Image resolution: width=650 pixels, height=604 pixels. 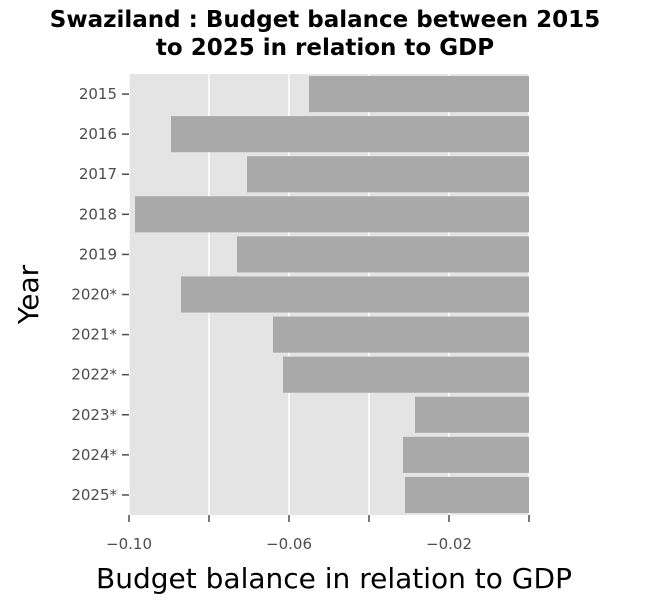 I want to click on y-tick-label: 2025*, so click(x=94, y=495).